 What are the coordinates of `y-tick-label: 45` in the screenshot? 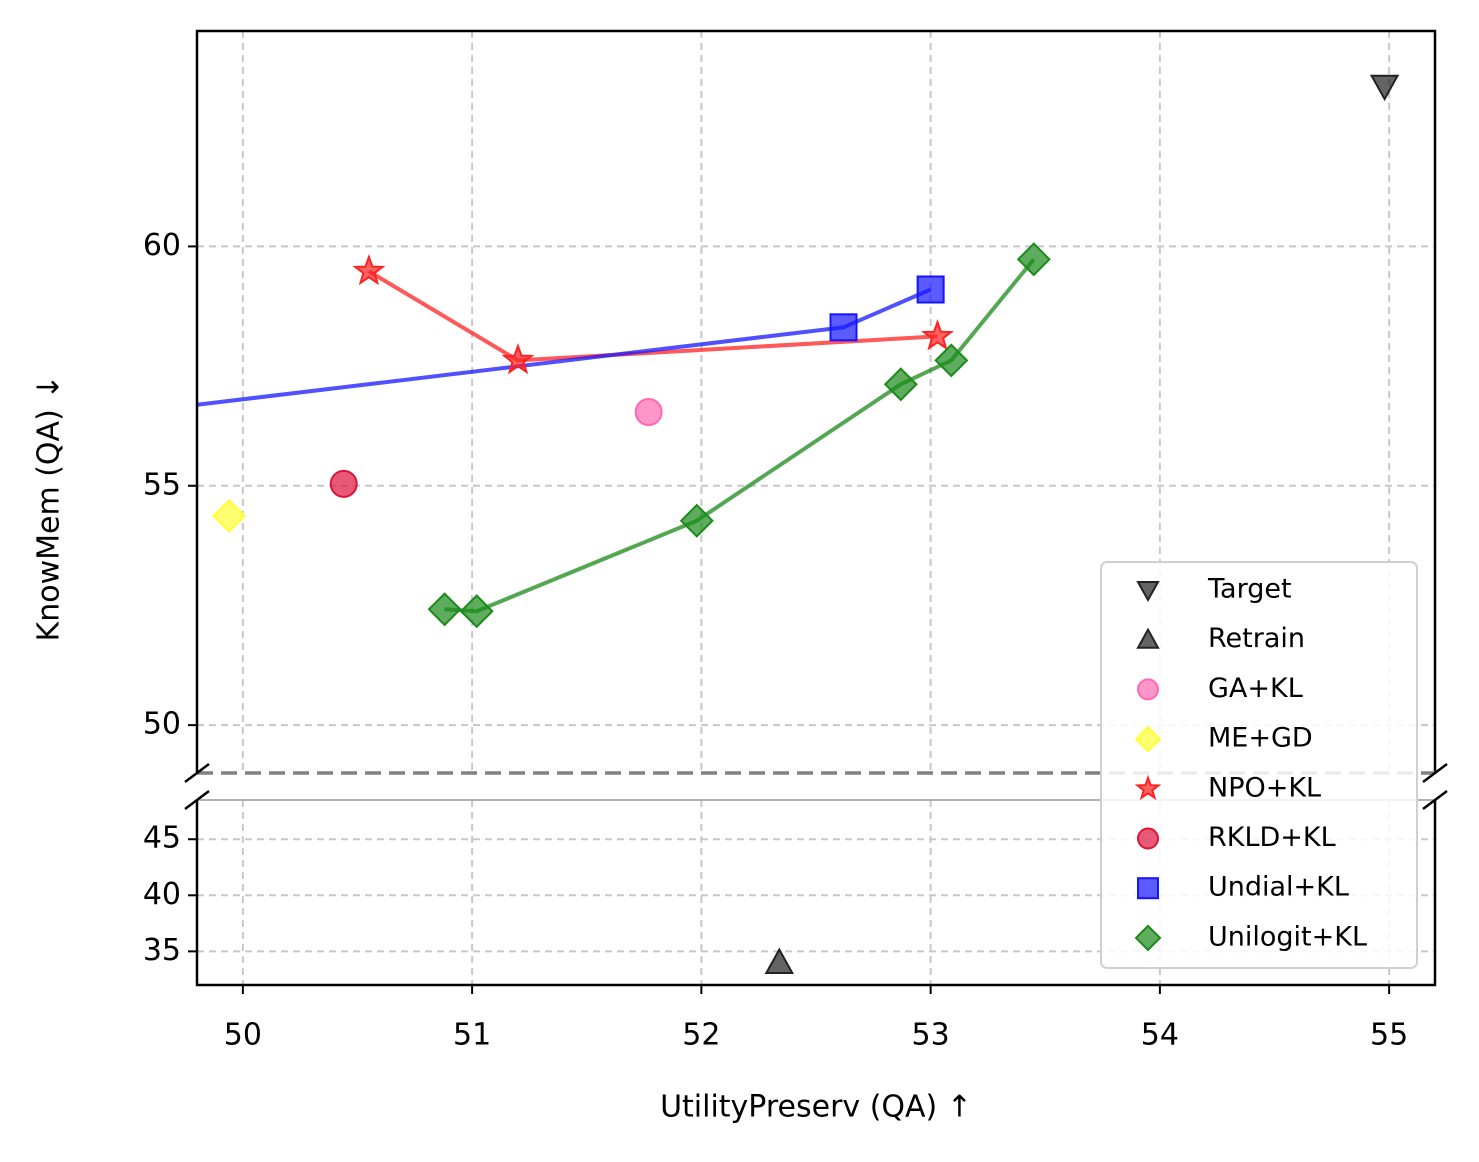 It's located at (162, 838).